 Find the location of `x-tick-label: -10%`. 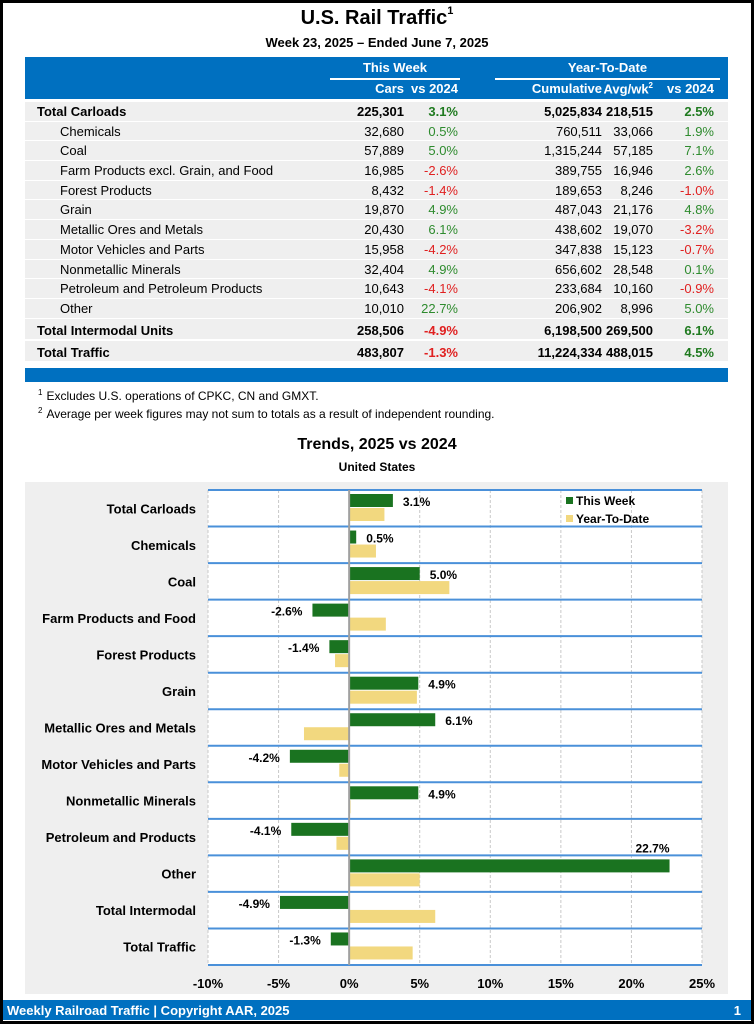

x-tick-label: -10% is located at coordinates (208, 983).